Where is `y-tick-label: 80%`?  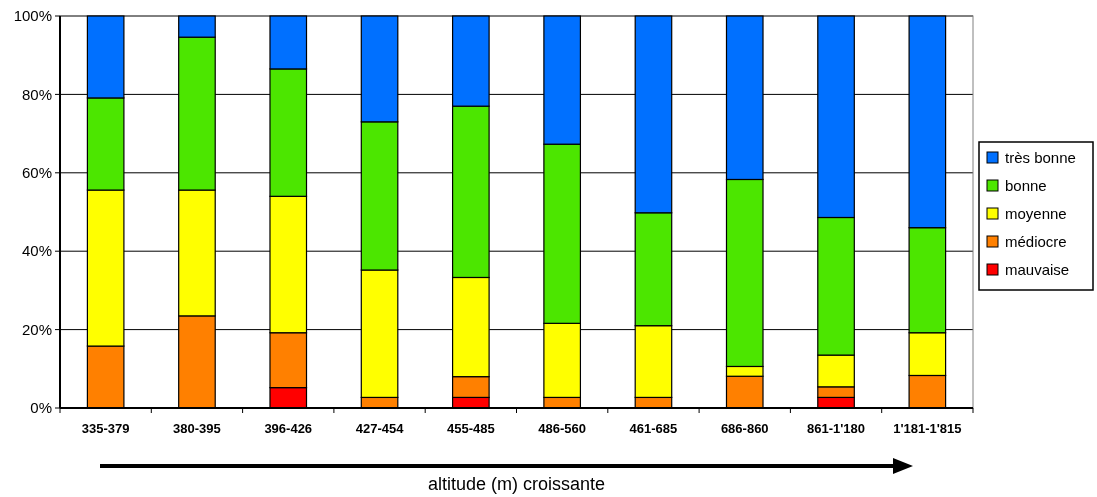 y-tick-label: 80% is located at coordinates (36, 94).